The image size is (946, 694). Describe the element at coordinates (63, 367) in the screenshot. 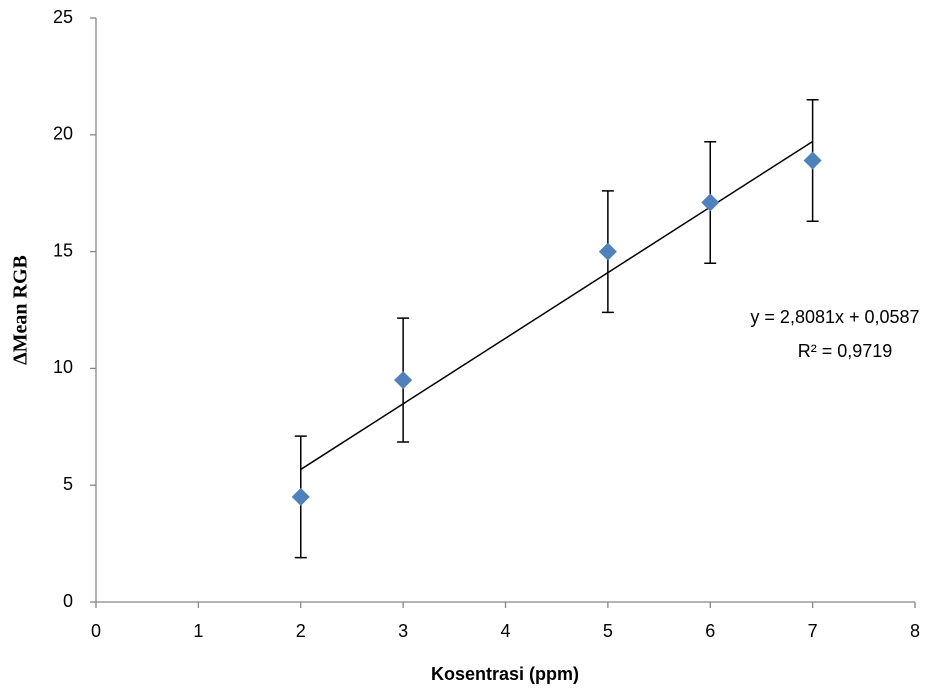

I see `y-tick-label: 10` at that location.